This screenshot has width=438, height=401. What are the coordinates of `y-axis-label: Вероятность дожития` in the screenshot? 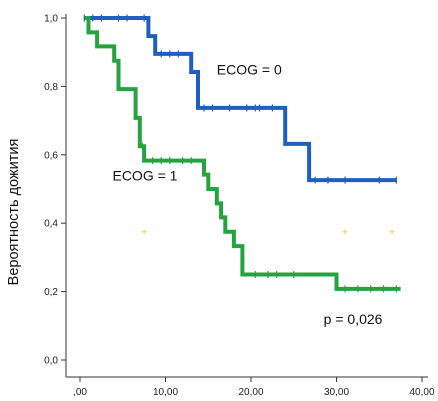 It's located at (14, 212).